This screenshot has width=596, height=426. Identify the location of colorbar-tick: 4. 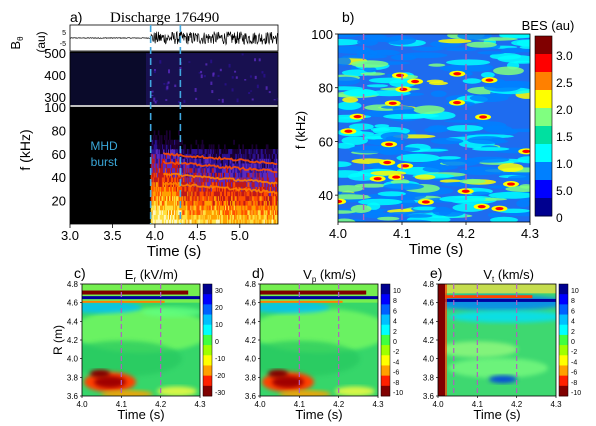
(573, 322).